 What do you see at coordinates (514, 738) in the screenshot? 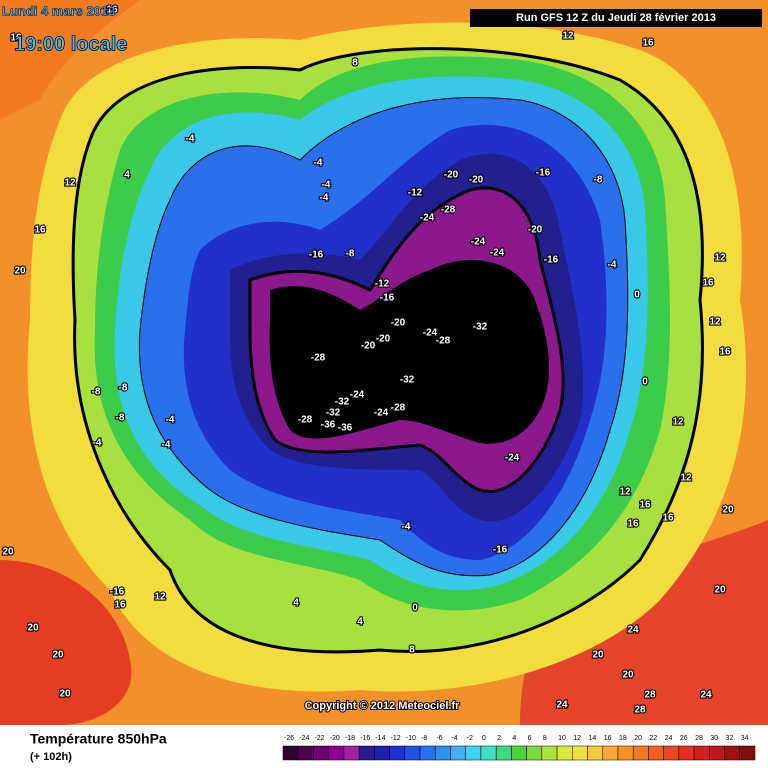
I see `colorbar-tick-label: 4` at bounding box center [514, 738].